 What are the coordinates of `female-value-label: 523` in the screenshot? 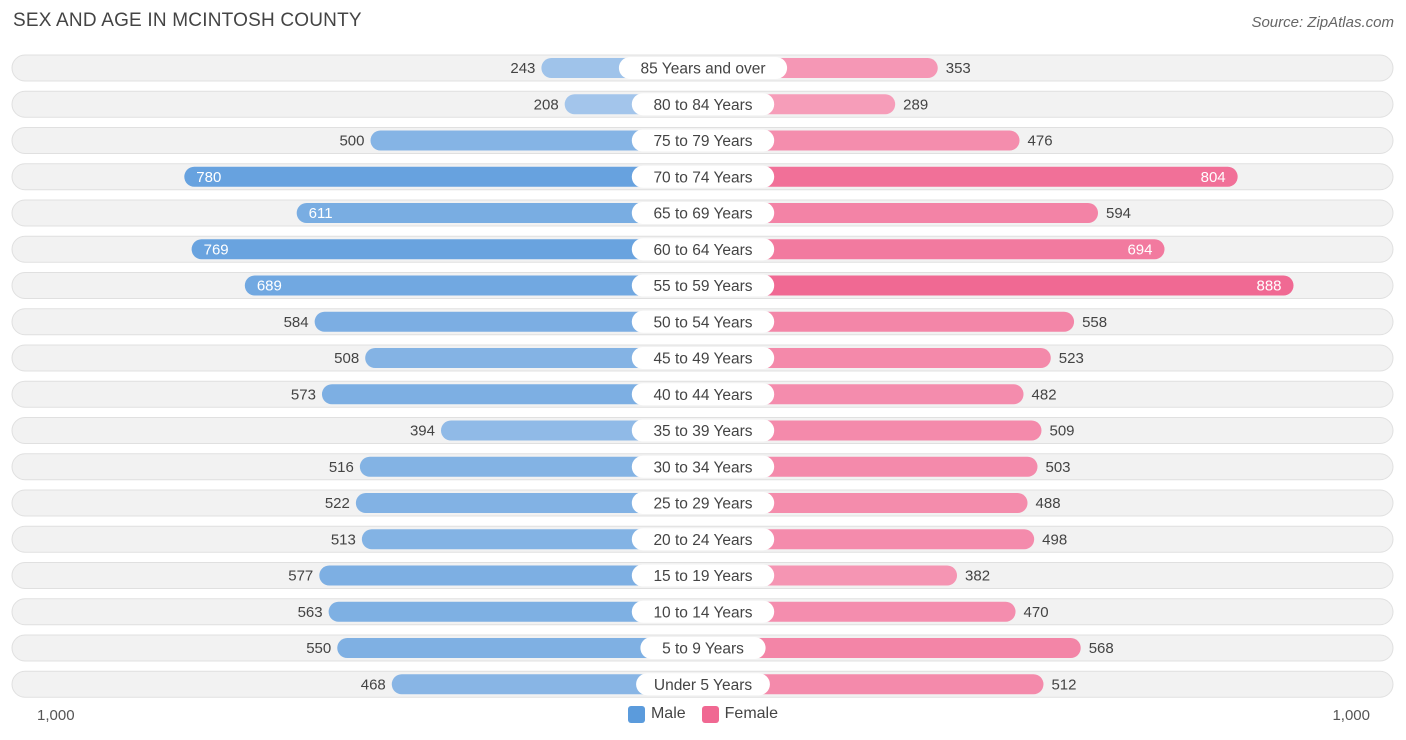 It's located at (1071, 358).